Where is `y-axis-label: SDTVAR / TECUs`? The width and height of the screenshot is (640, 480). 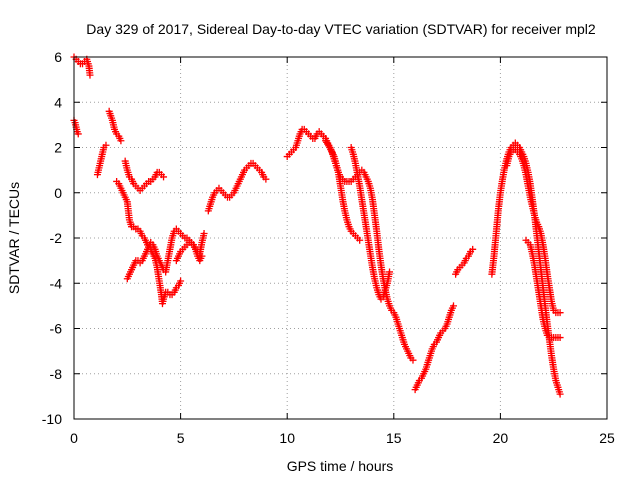 y-axis-label: SDTVAR / TECUs is located at coordinates (14, 238).